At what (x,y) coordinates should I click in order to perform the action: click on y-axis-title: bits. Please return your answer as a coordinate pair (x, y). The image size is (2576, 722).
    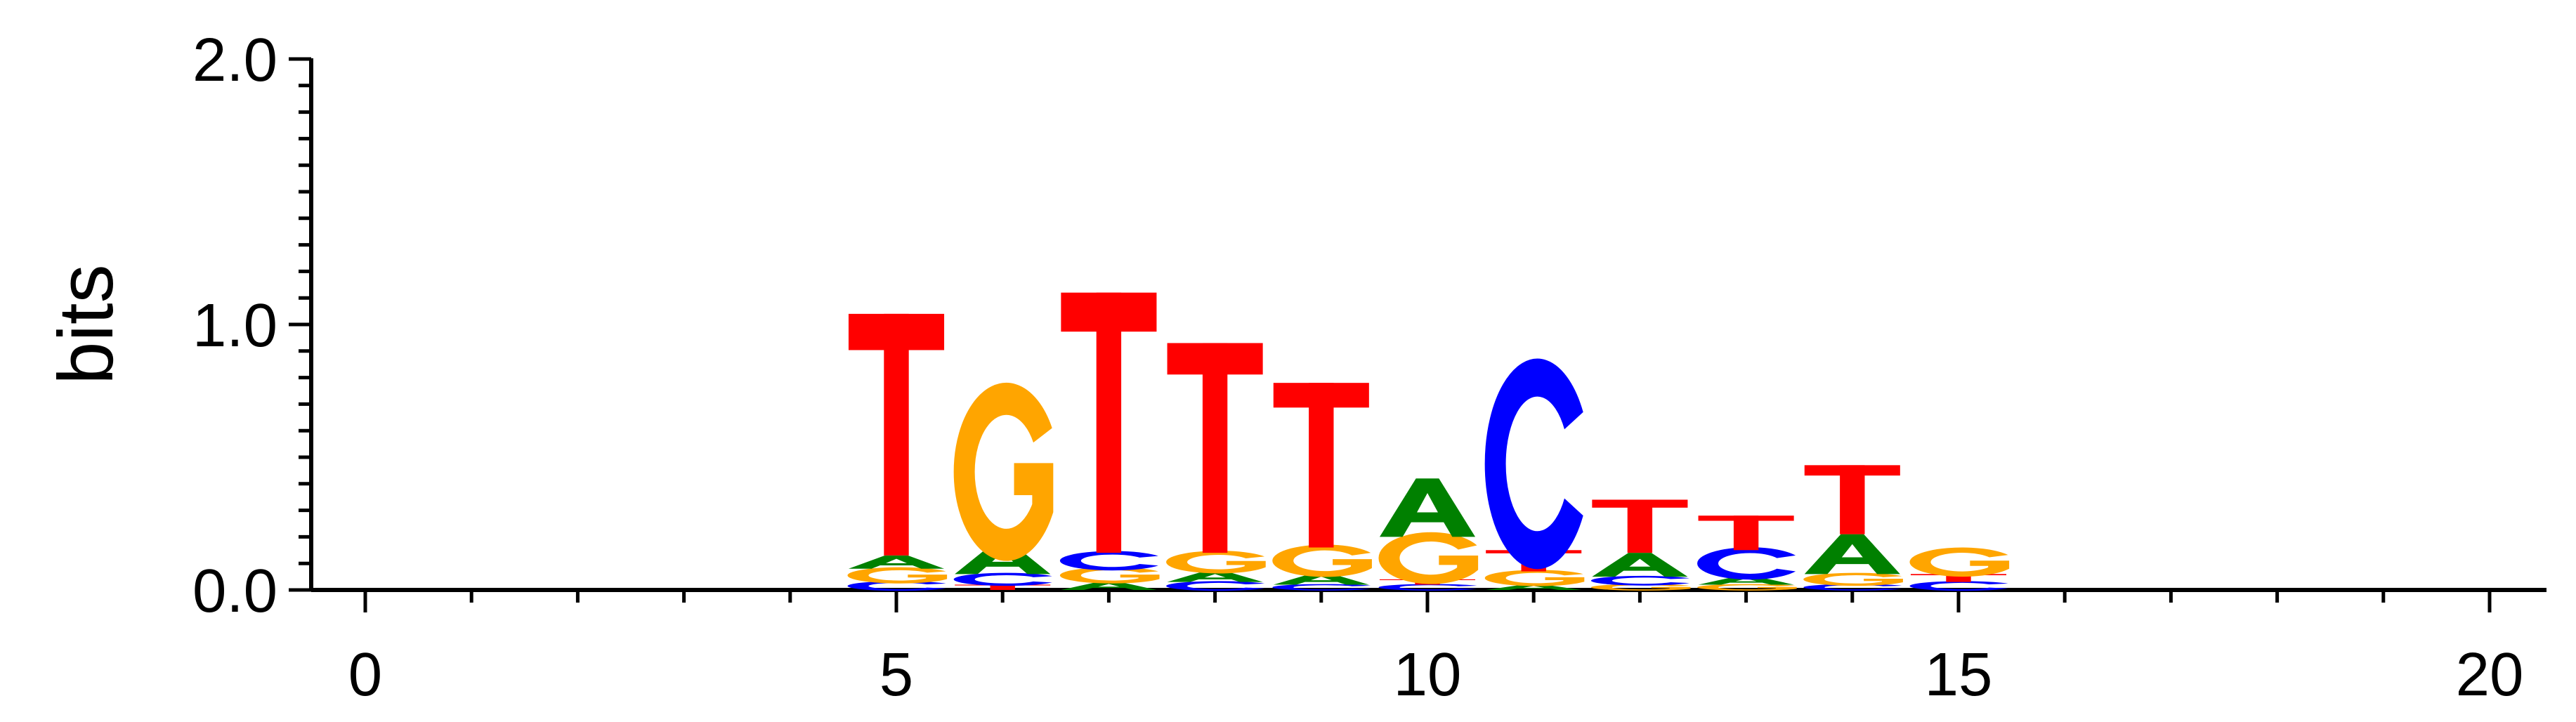
    Looking at the image, I should click on (86, 324).